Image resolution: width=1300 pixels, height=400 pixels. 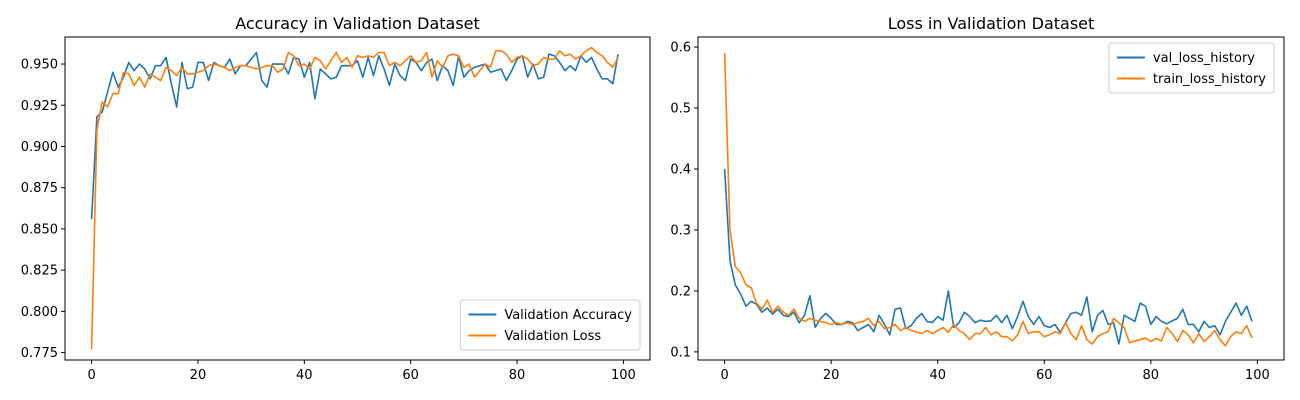 I want to click on y-tick-label: 0.875, so click(x=39, y=188).